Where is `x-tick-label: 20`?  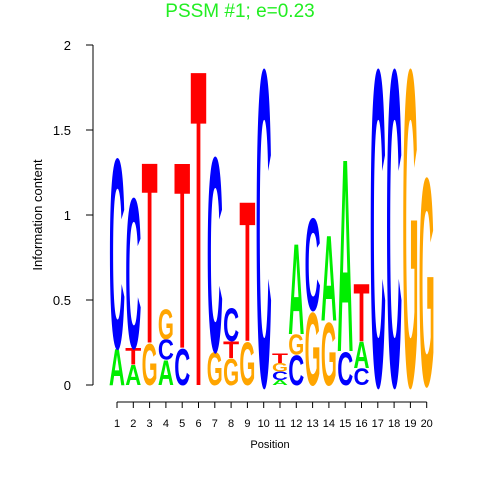 x-tick-label: 20 is located at coordinates (427, 424).